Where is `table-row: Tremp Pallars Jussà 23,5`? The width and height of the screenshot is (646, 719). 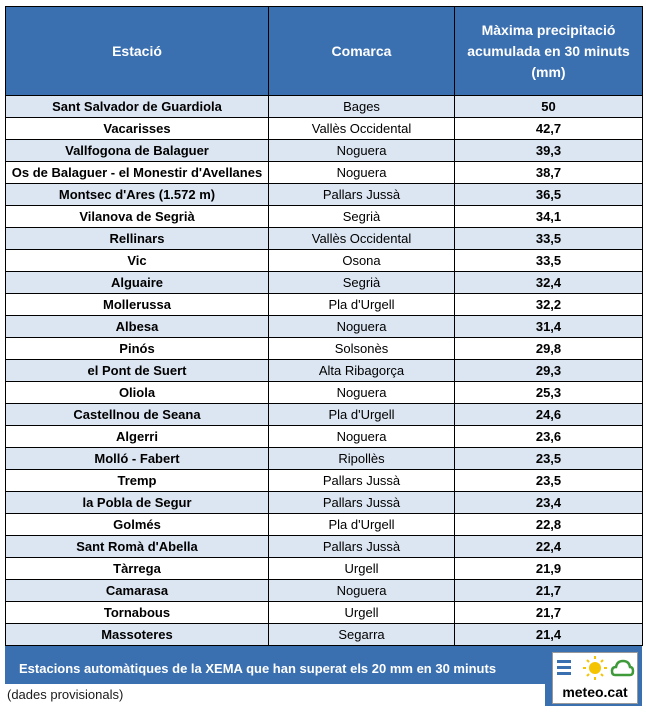 table-row: Tremp Pallars Jussà 23,5 is located at coordinates (324, 480).